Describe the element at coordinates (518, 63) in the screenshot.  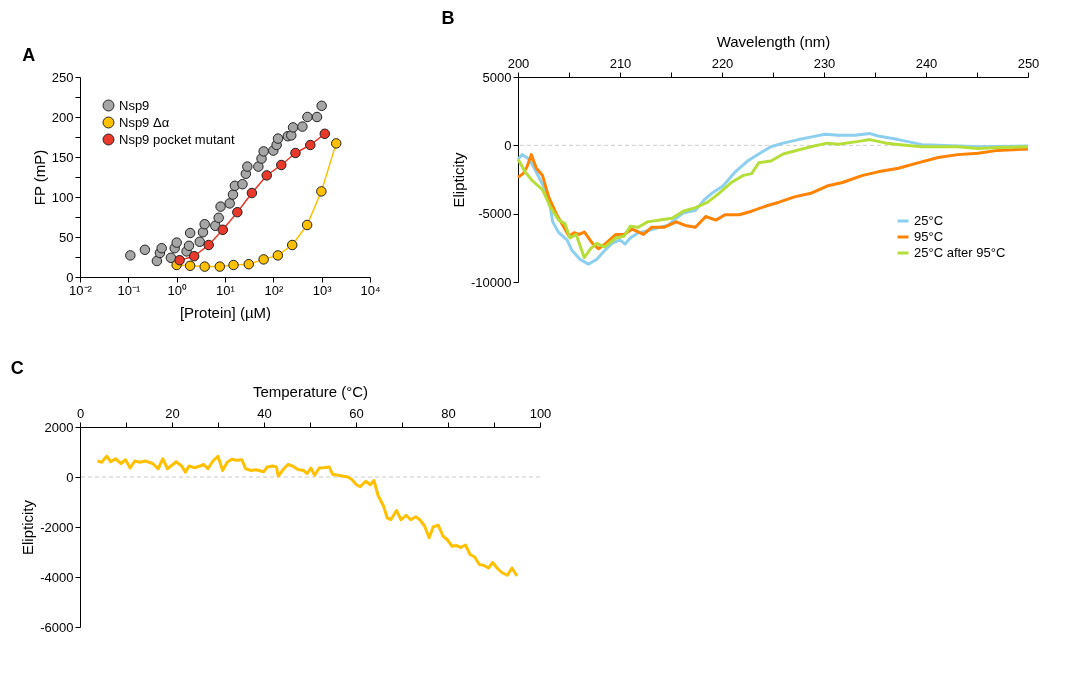
I see `x-tick-label: 200` at that location.